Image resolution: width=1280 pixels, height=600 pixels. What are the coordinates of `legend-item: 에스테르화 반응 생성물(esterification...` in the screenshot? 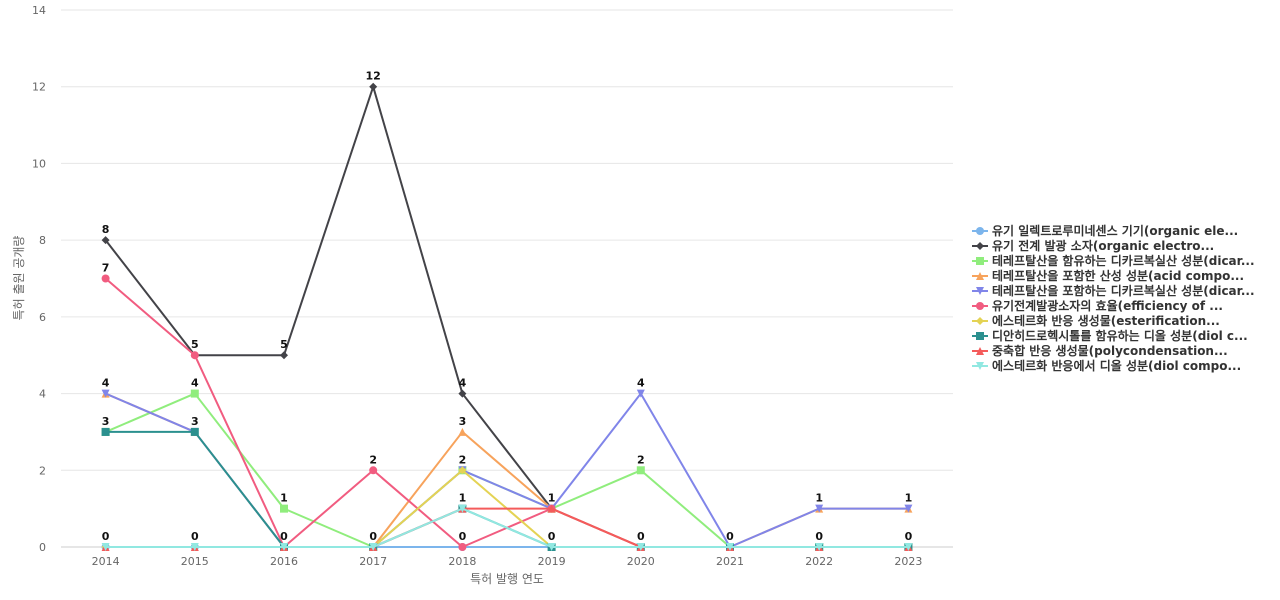 It's located at (1125, 320).